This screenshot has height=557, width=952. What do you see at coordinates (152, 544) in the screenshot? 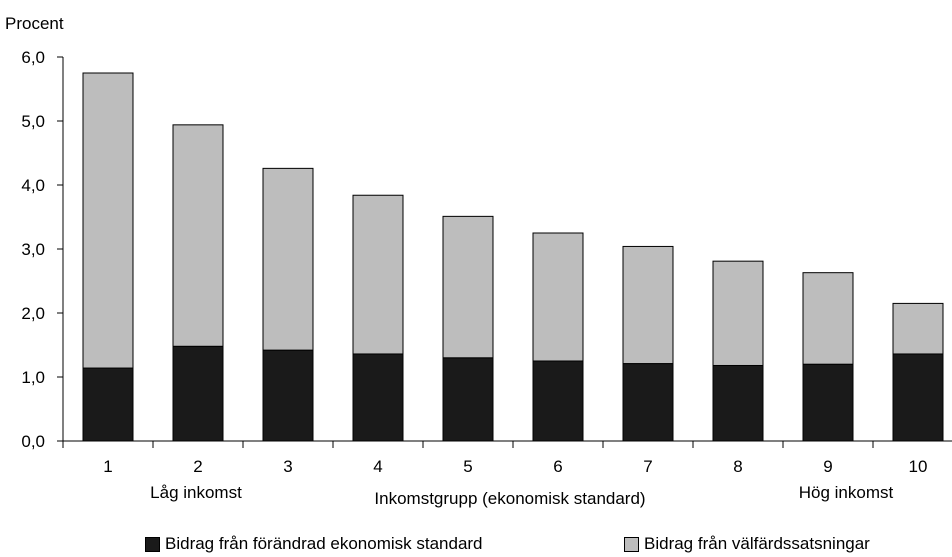
I see `legend-swatch-standard` at bounding box center [152, 544].